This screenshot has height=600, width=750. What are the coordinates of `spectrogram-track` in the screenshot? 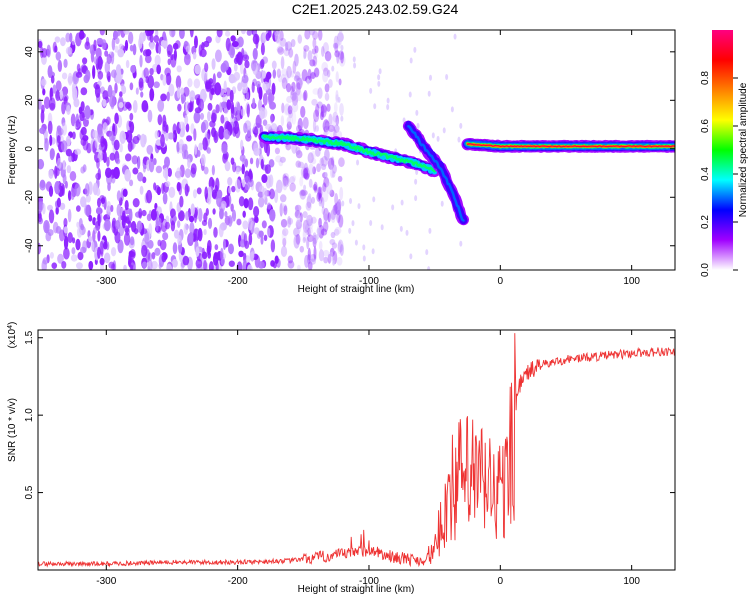 It's located at (570, 145).